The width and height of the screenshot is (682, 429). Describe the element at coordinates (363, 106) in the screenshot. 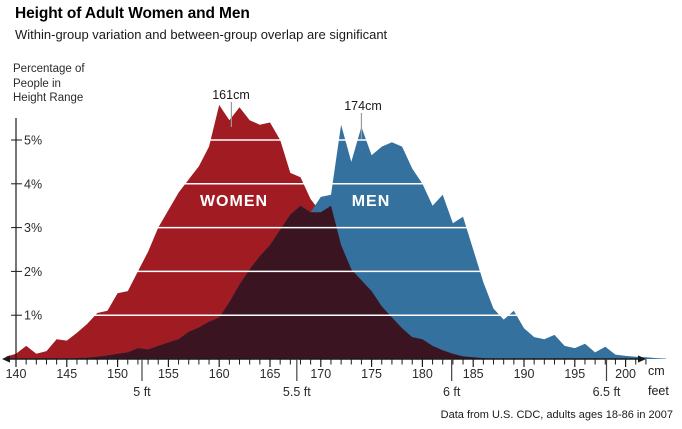

I see `men-peak-annotation: 174cm` at that location.